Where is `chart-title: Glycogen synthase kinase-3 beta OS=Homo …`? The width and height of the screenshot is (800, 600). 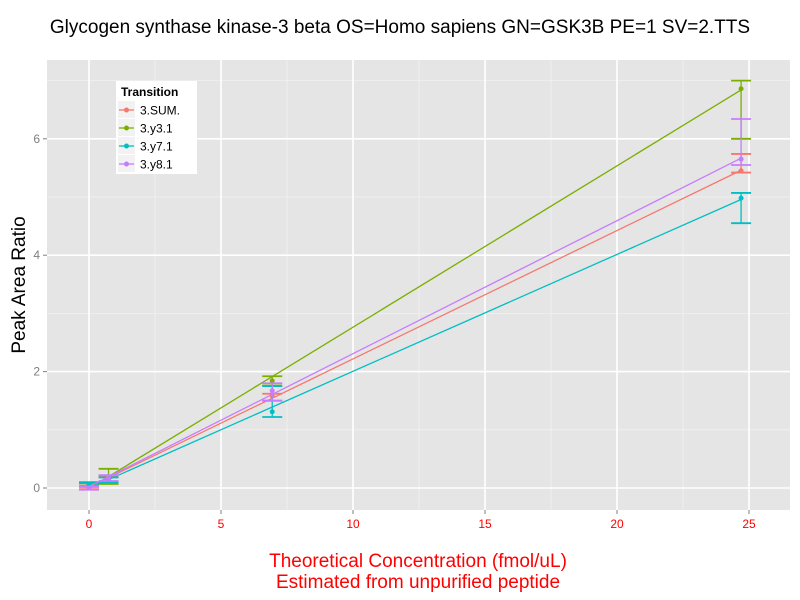 chart-title: Glycogen synthase kinase-3 beta OS=Homo … is located at coordinates (400, 27).